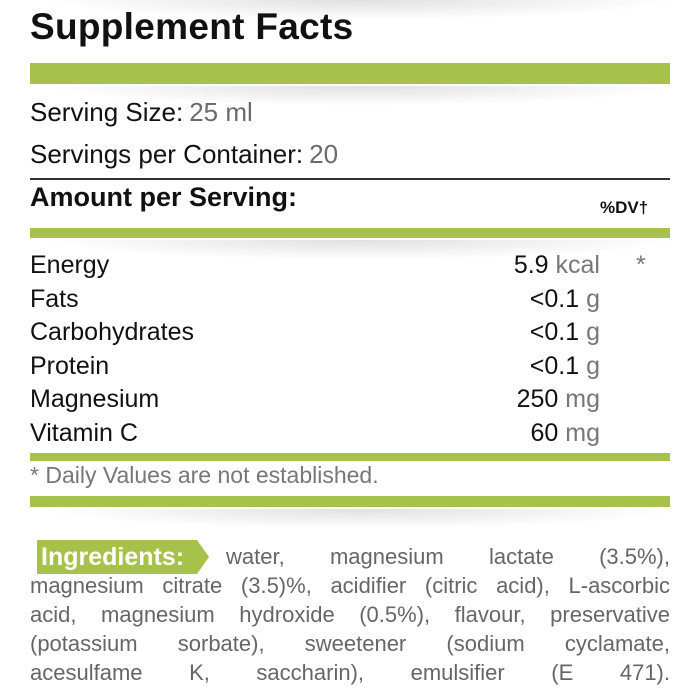  What do you see at coordinates (107, 112) in the screenshot?
I see `serving-size-label: Serving Size:` at bounding box center [107, 112].